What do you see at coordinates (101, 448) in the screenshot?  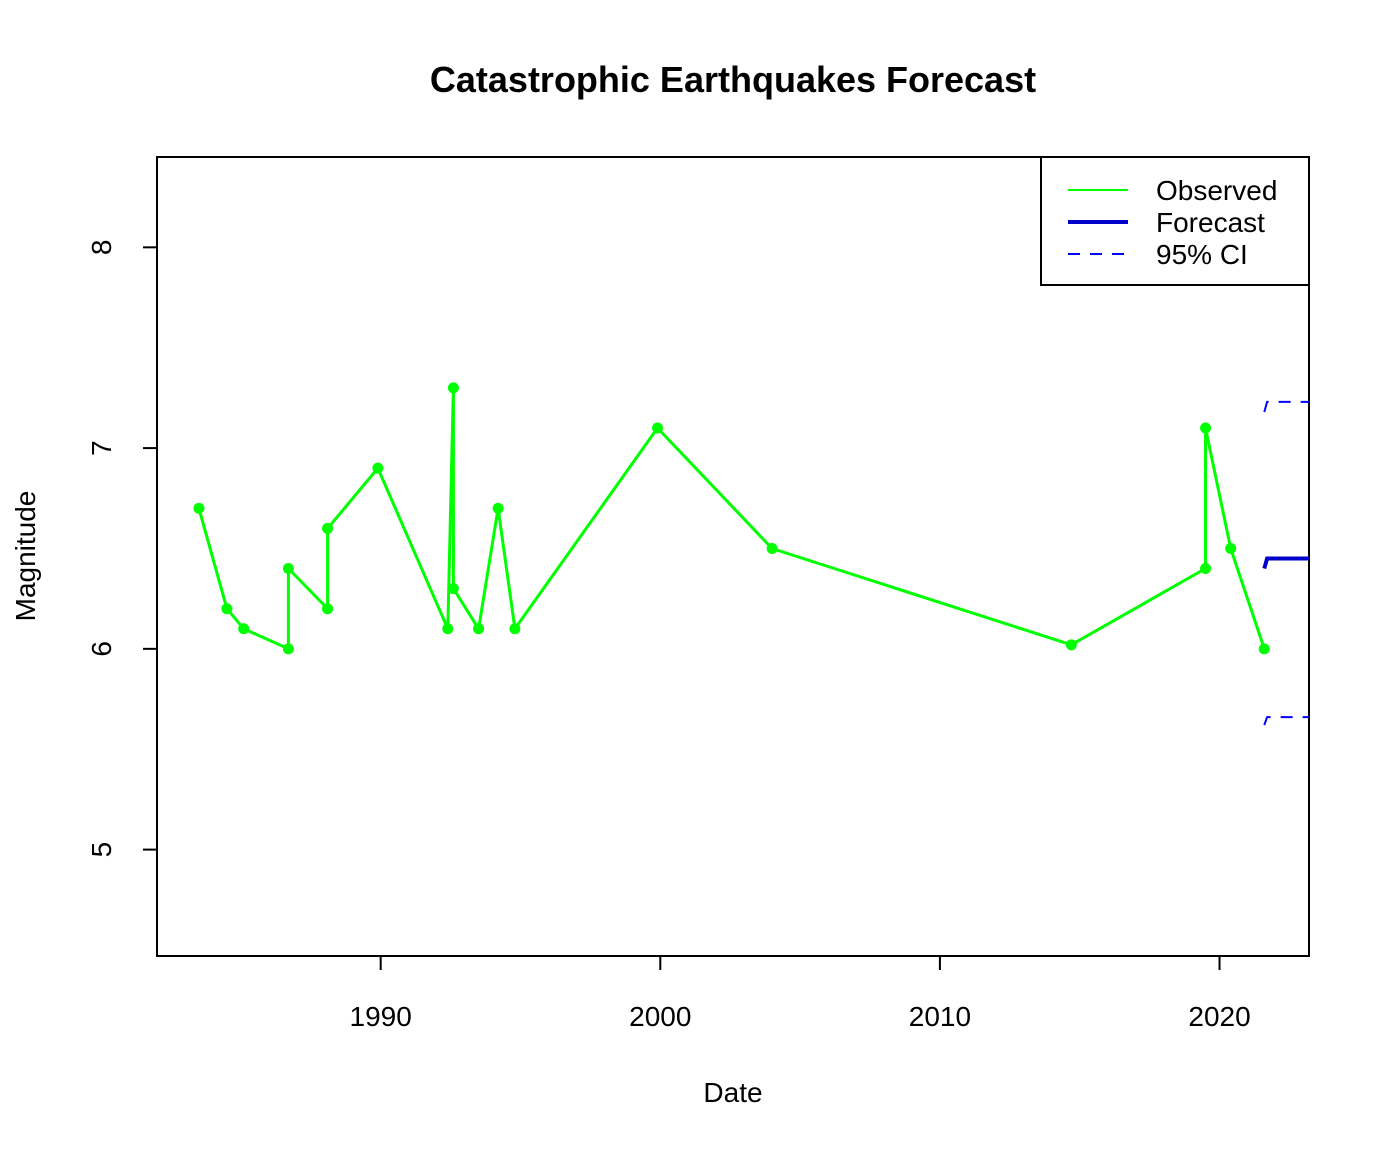 I see `y-tick-label: 7` at bounding box center [101, 448].